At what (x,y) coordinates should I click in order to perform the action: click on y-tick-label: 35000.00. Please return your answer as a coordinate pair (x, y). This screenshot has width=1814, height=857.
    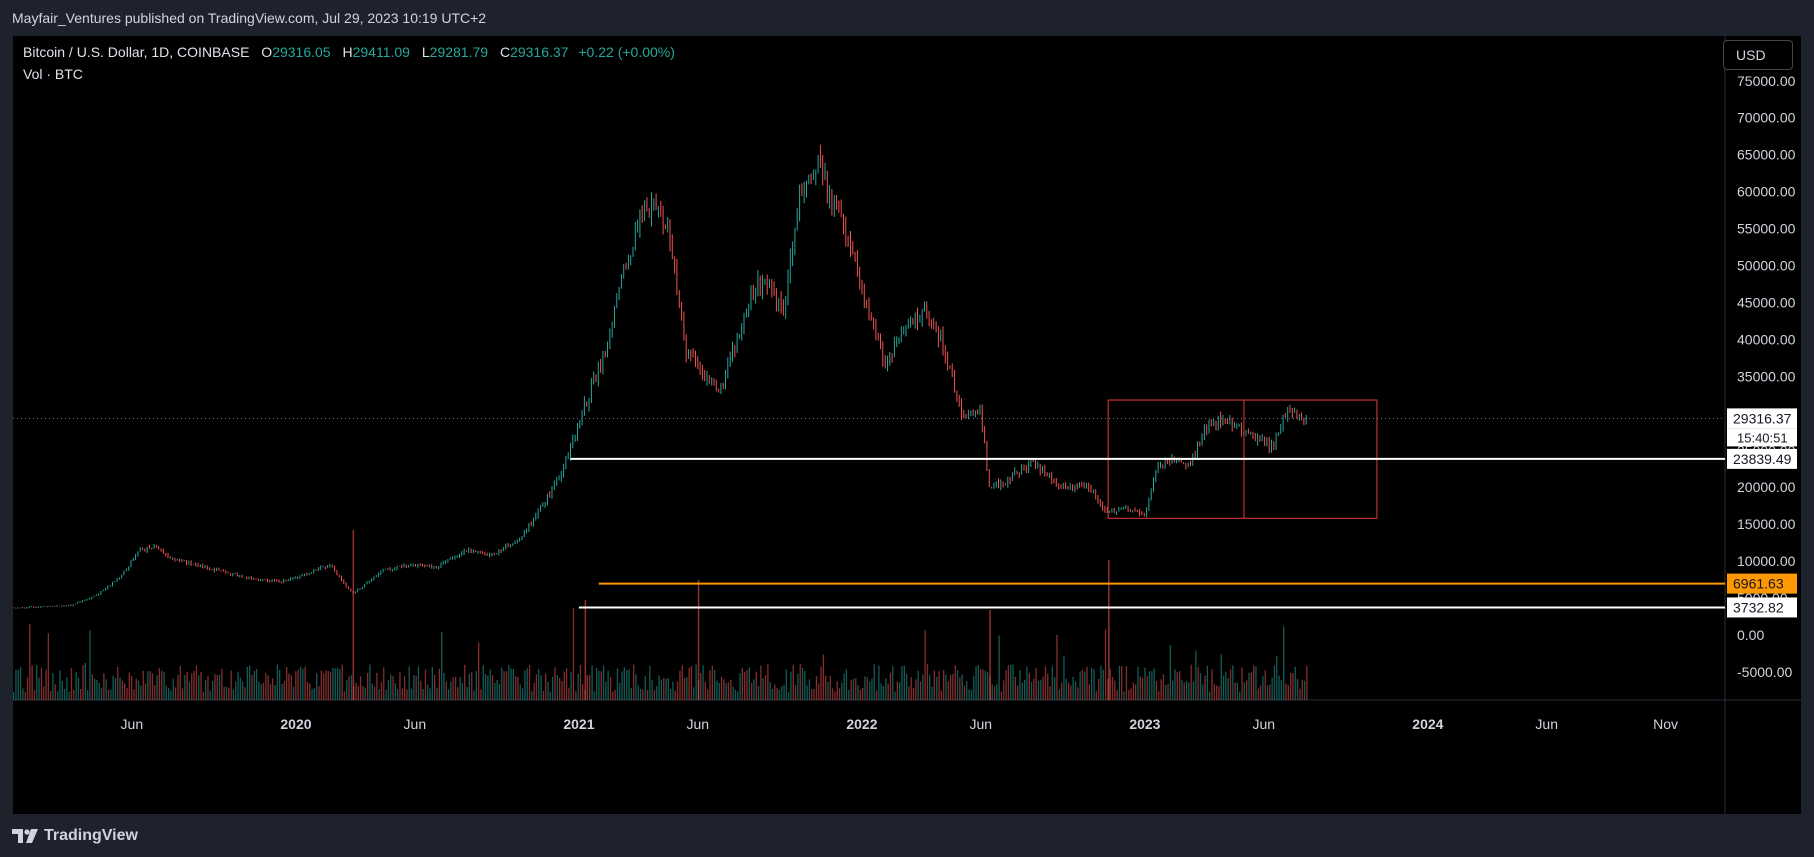
    Looking at the image, I should click on (1766, 376).